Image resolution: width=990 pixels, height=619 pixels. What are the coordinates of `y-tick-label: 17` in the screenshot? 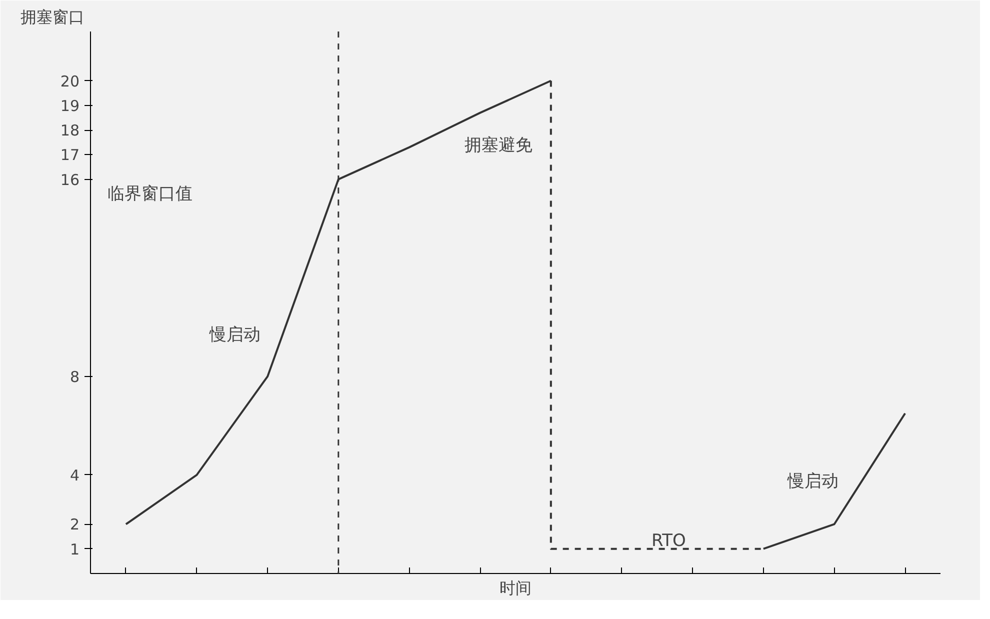 It's located at (70, 155).